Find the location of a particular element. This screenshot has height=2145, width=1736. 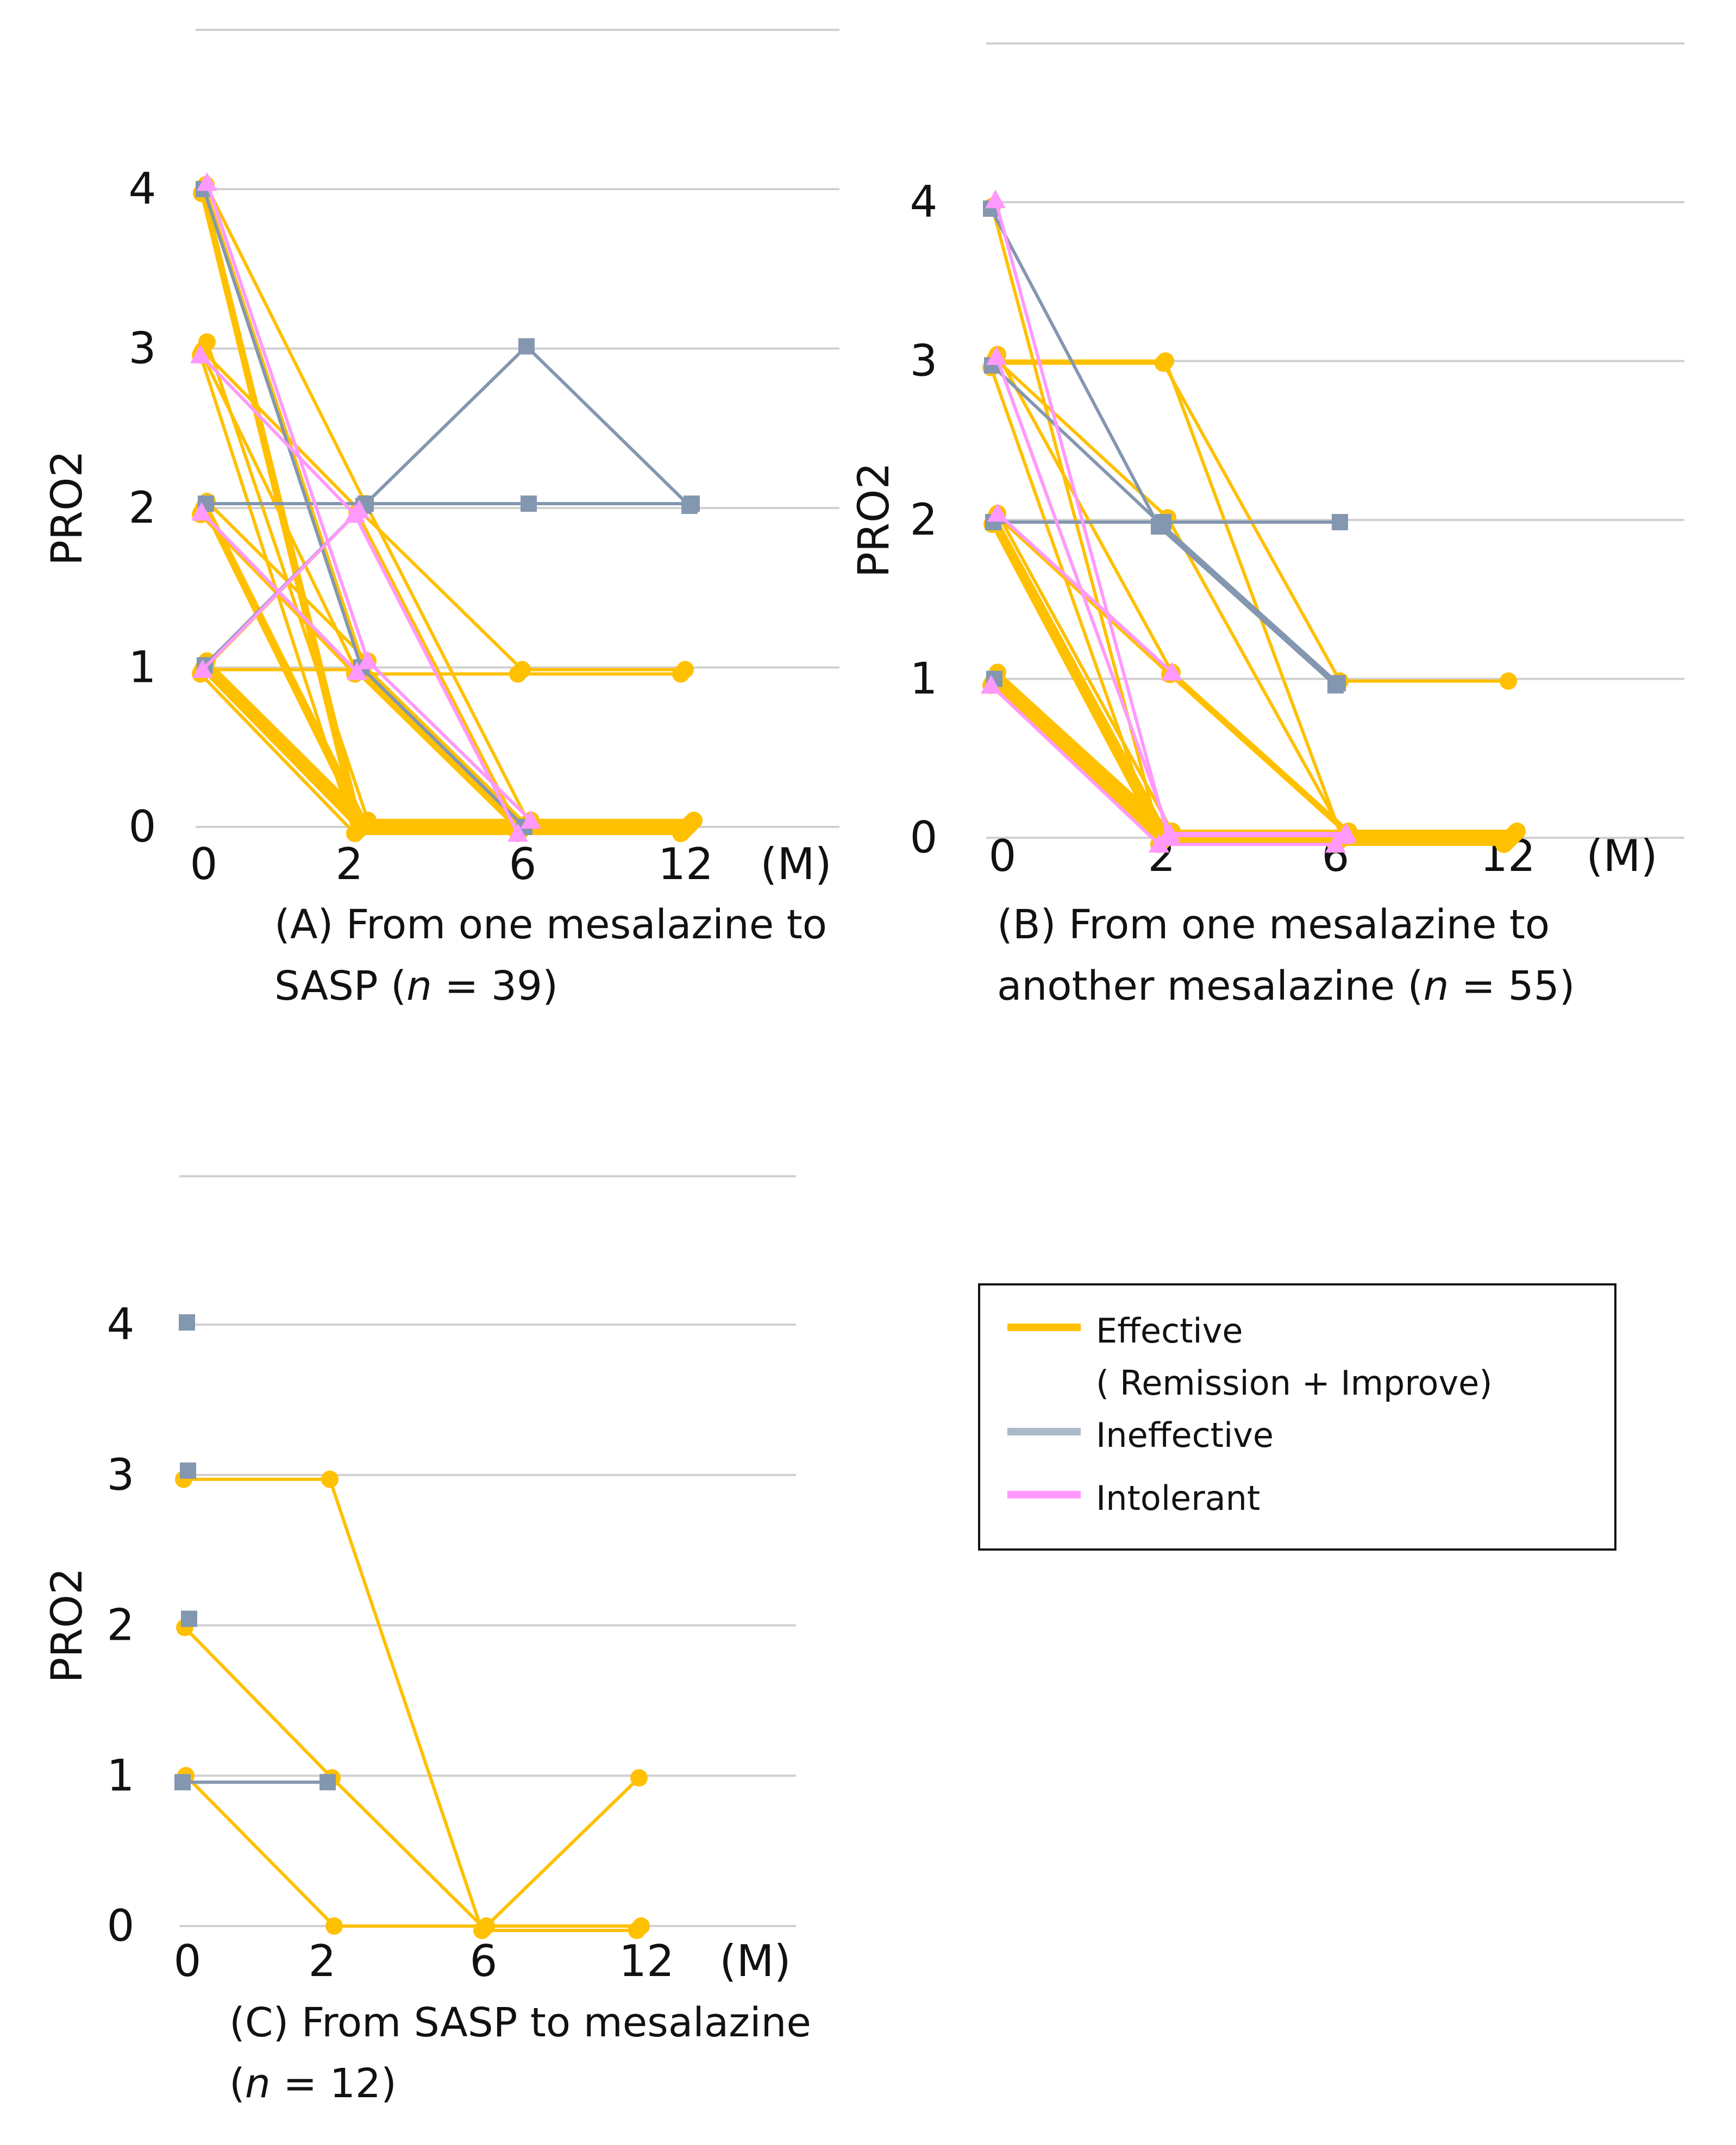

intolerant-series-line is located at coordinates (281, 590).